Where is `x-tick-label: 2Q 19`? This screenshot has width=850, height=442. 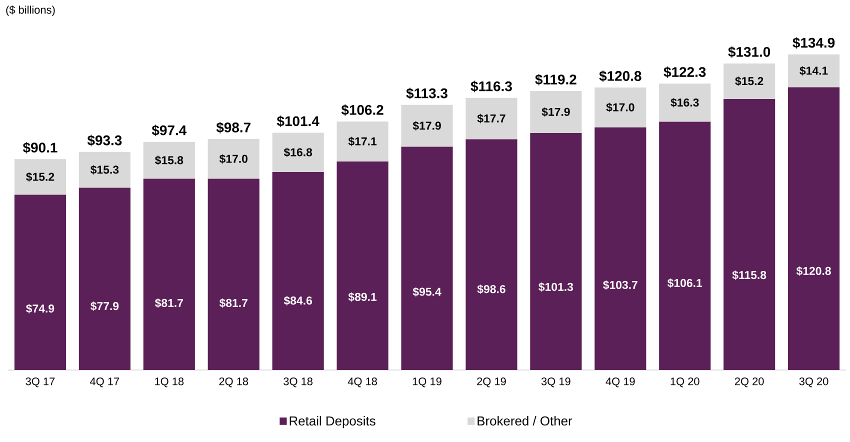
x-tick-label: 2Q 19 is located at coordinates (491, 383).